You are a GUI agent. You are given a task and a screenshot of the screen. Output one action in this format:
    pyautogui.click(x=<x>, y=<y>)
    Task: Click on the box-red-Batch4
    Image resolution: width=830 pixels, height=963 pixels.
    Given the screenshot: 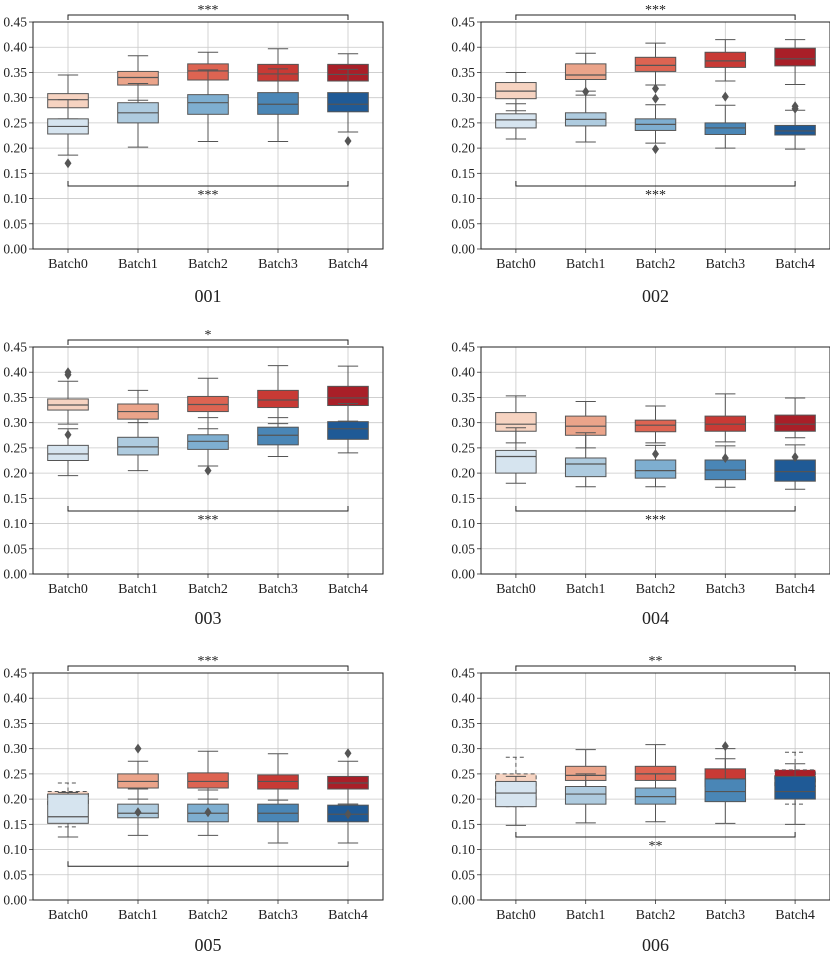 What is the action you would take?
    pyautogui.click(x=795, y=57)
    